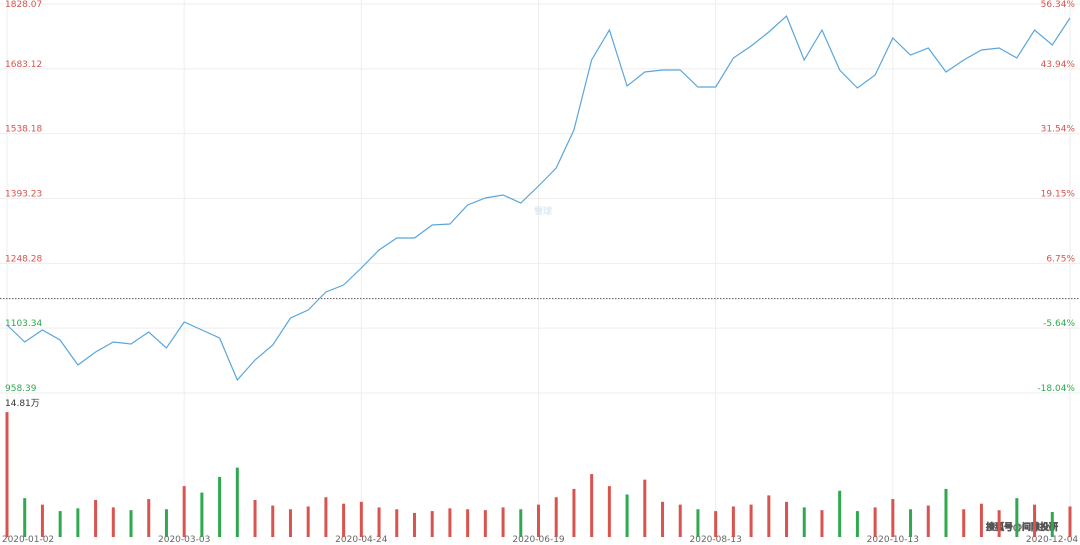 This screenshot has height=545, width=1080. Describe the element at coordinates (361, 540) in the screenshot. I see `x-tick-label: 2020-04-24` at that location.